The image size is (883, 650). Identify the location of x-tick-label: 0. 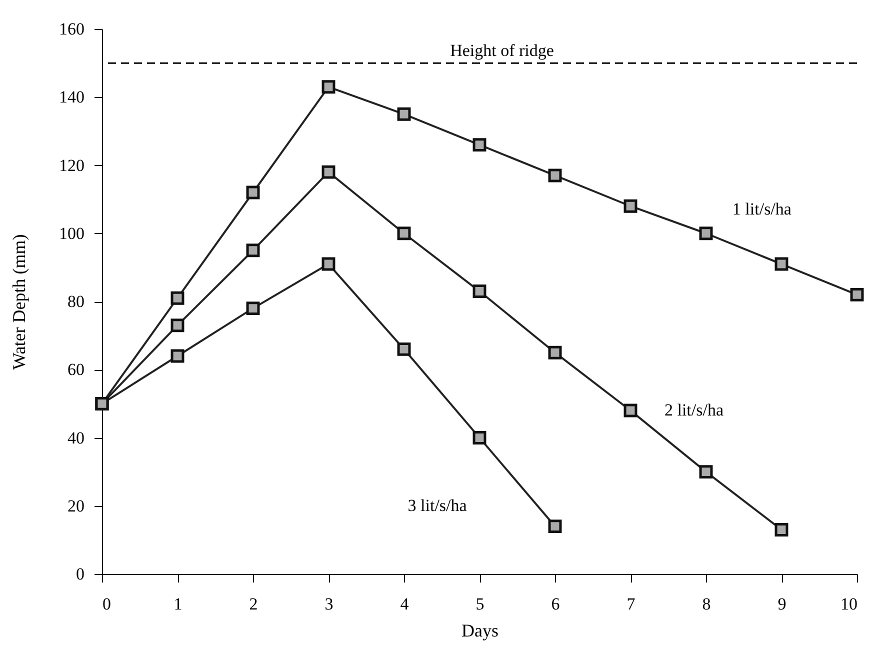
(106, 604).